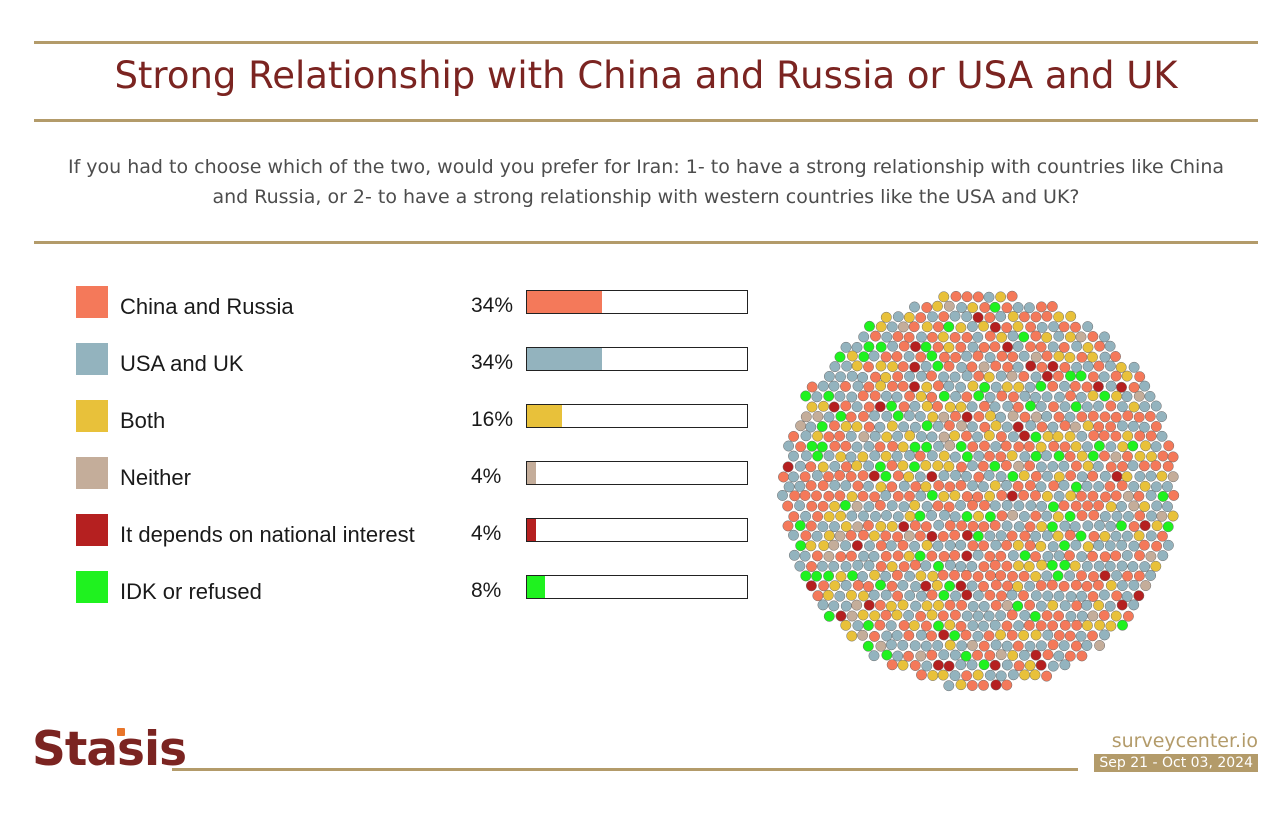 Image resolution: width=1280 pixels, height=814 pixels. Describe the element at coordinates (92, 587) in the screenshot. I see `legend-swatch` at that location.